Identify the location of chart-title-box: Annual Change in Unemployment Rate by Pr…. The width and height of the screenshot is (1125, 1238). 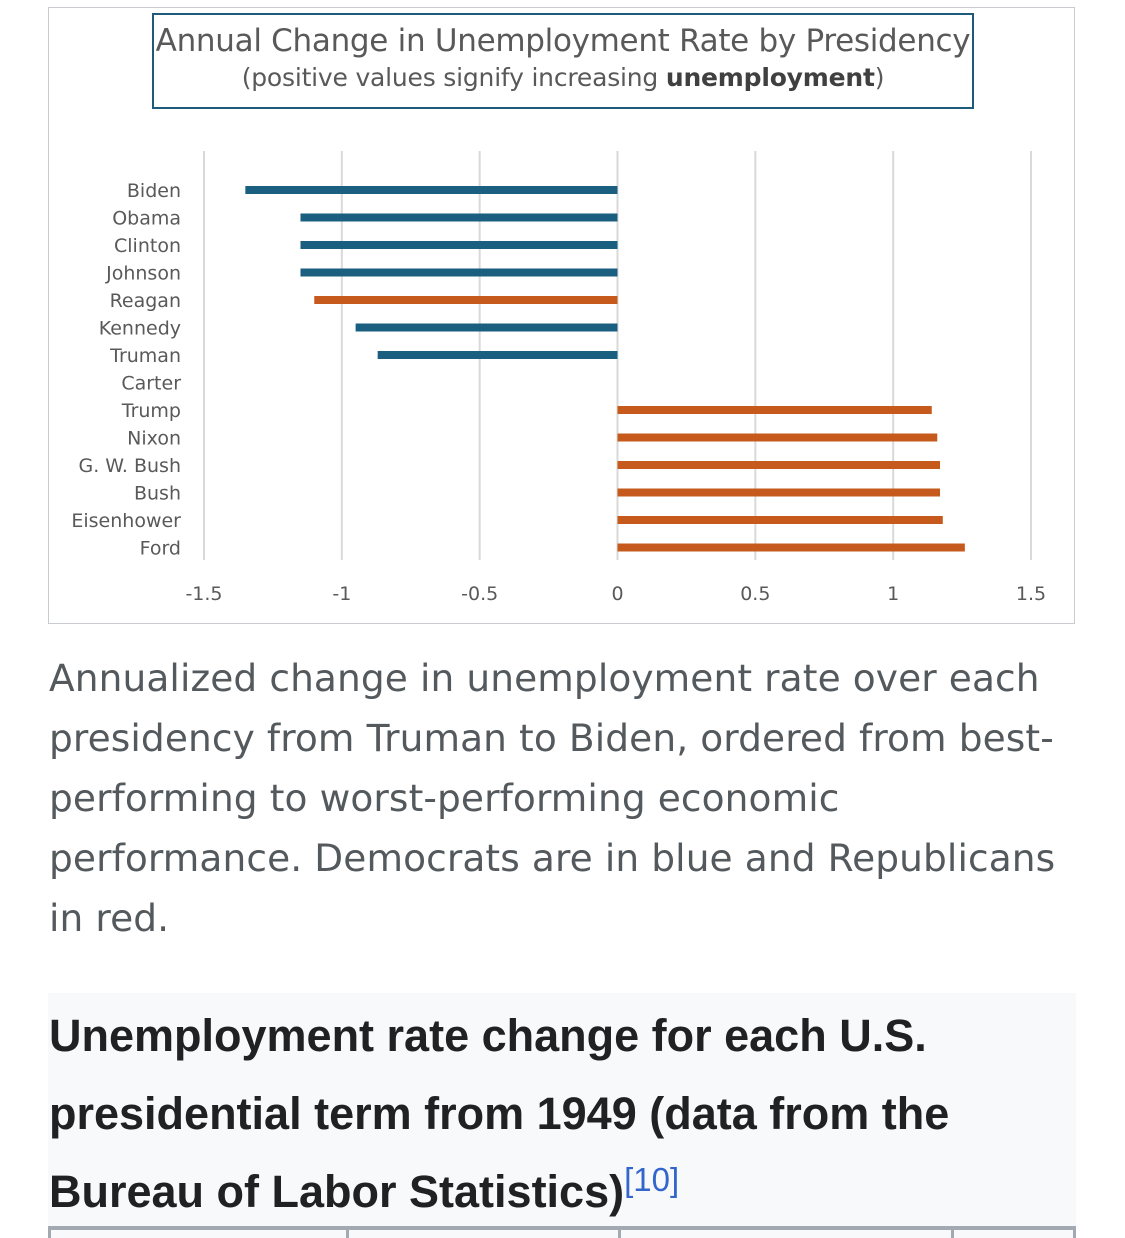
(563, 61).